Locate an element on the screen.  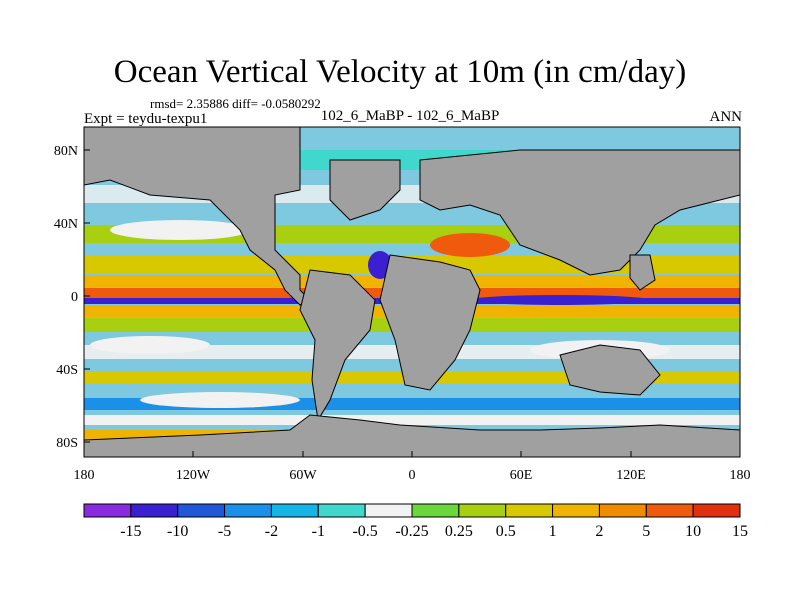
land-eurasia is located at coordinates (579, 212).